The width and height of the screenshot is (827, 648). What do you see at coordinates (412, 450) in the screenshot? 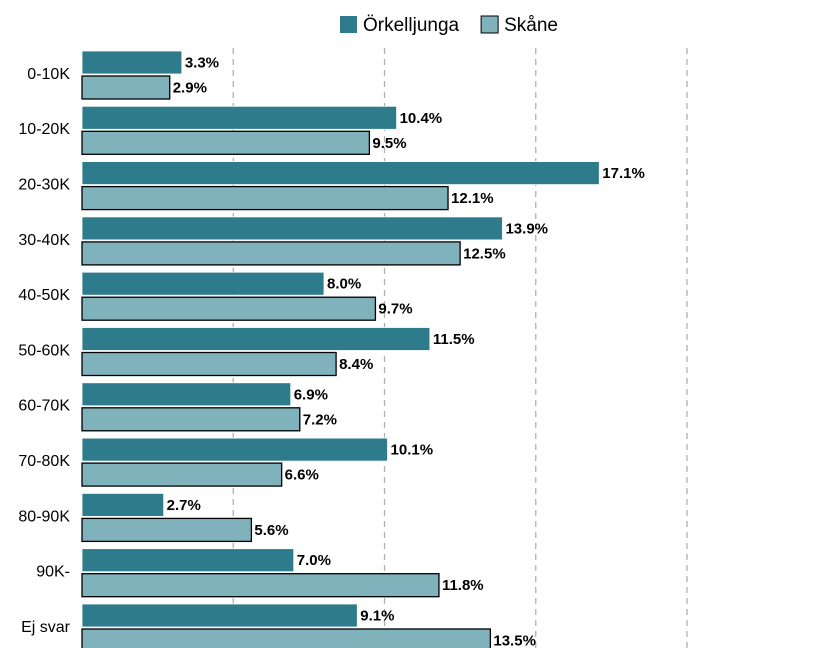
I see `value-label: 10.1%` at bounding box center [412, 450].